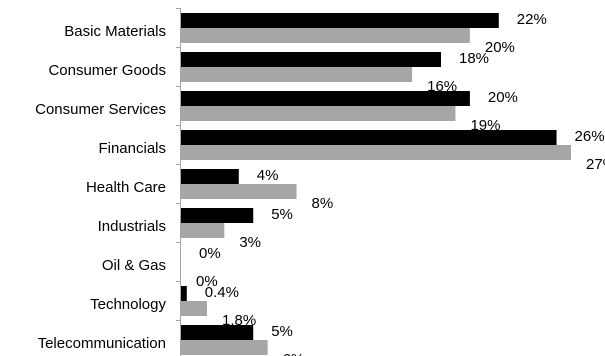 The image size is (605, 356). What do you see at coordinates (178, 164) in the screenshot?
I see `category-axis-ticks` at bounding box center [178, 164].